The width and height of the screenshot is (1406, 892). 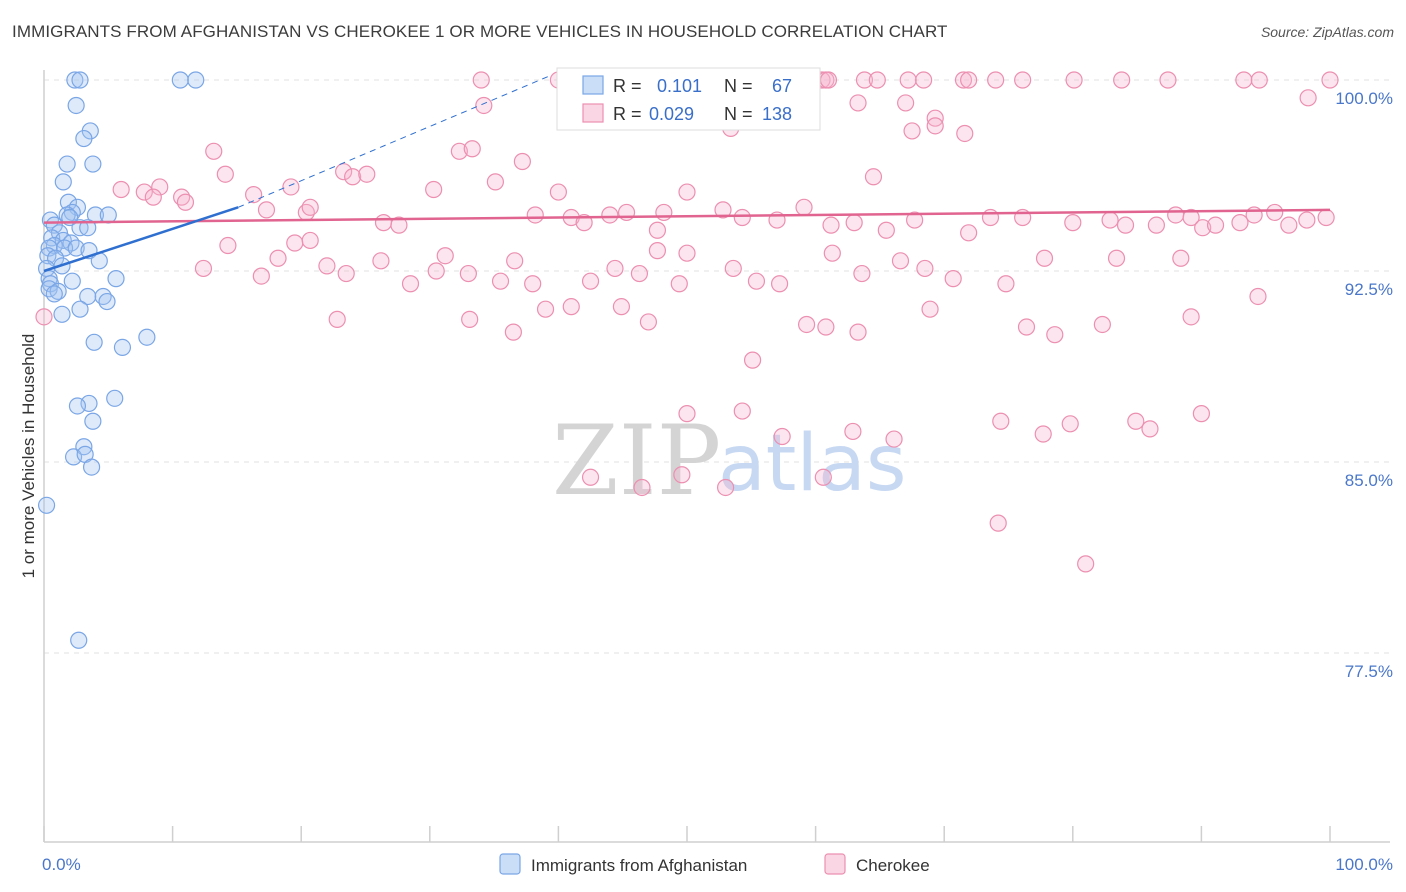 What do you see at coordinates (395, 141) in the screenshot?
I see `afghanistan-trend-extension` at bounding box center [395, 141].